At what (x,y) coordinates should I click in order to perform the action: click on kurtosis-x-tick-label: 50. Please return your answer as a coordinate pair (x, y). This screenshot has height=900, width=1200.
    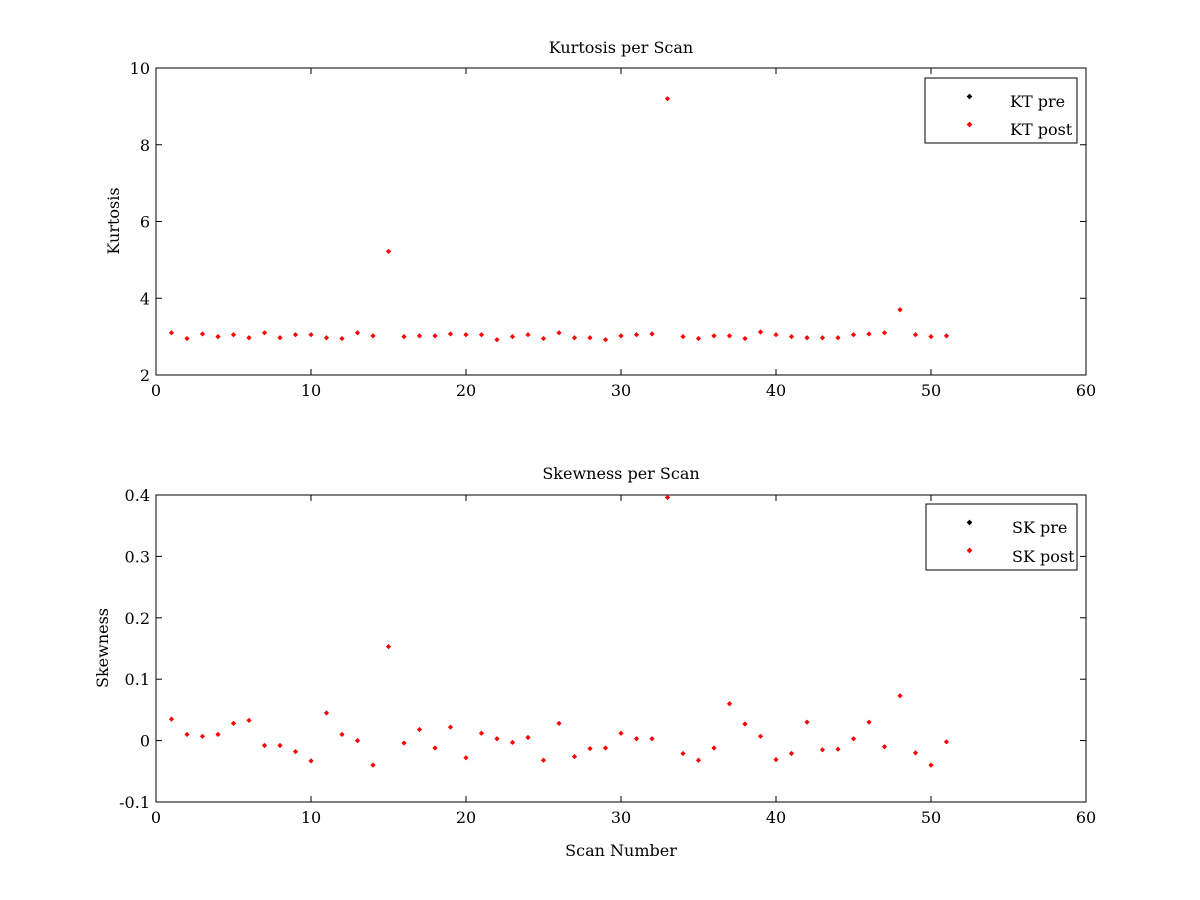
    Looking at the image, I should click on (931, 390).